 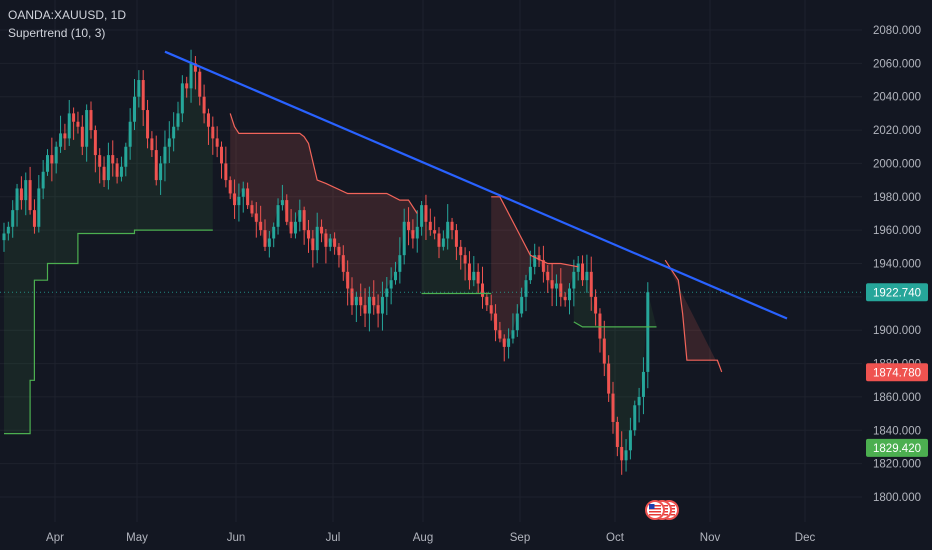 What do you see at coordinates (655, 510) in the screenshot?
I see `us-flag-icon` at bounding box center [655, 510].